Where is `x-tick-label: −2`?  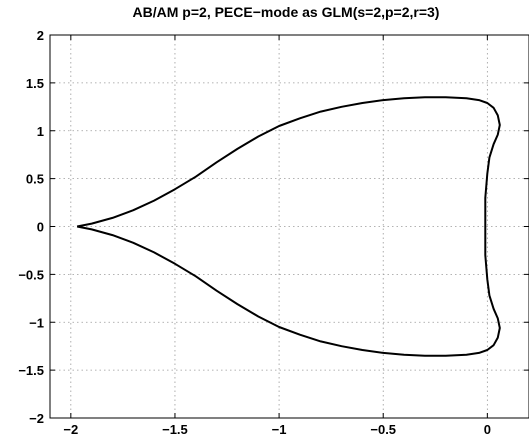 x-tick-label: −2 is located at coordinates (70, 429).